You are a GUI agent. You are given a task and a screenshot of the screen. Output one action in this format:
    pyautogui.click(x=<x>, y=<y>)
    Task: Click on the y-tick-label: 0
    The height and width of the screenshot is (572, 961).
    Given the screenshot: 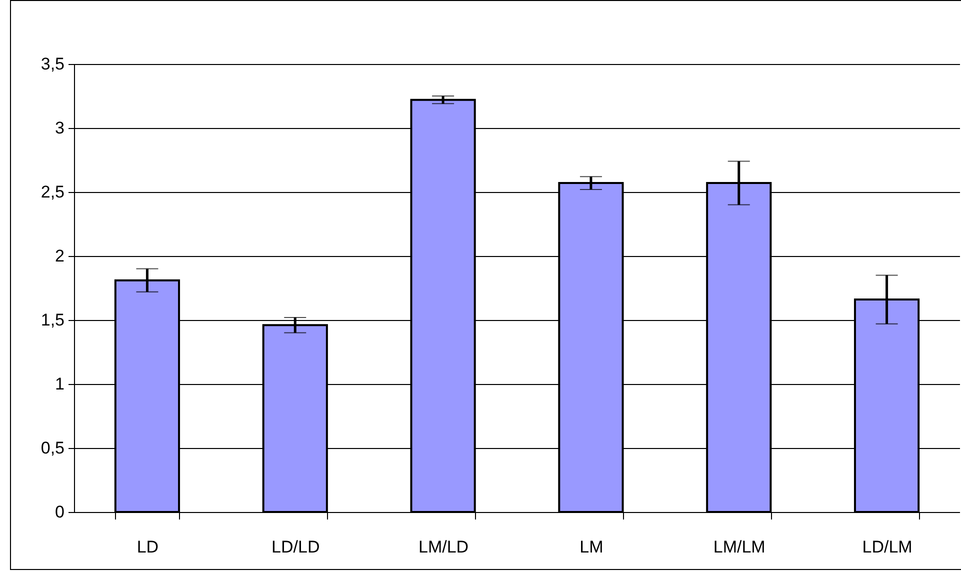 What is the action you would take?
    pyautogui.click(x=59, y=512)
    